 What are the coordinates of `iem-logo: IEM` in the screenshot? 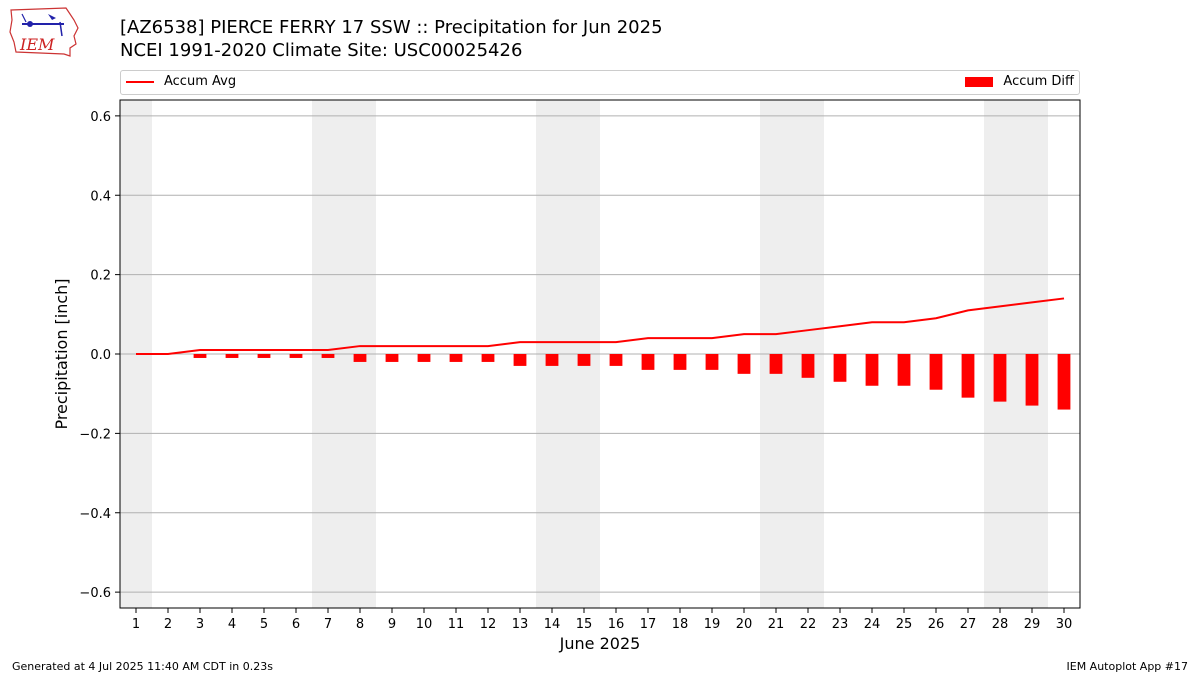 It's located at (44, 34).